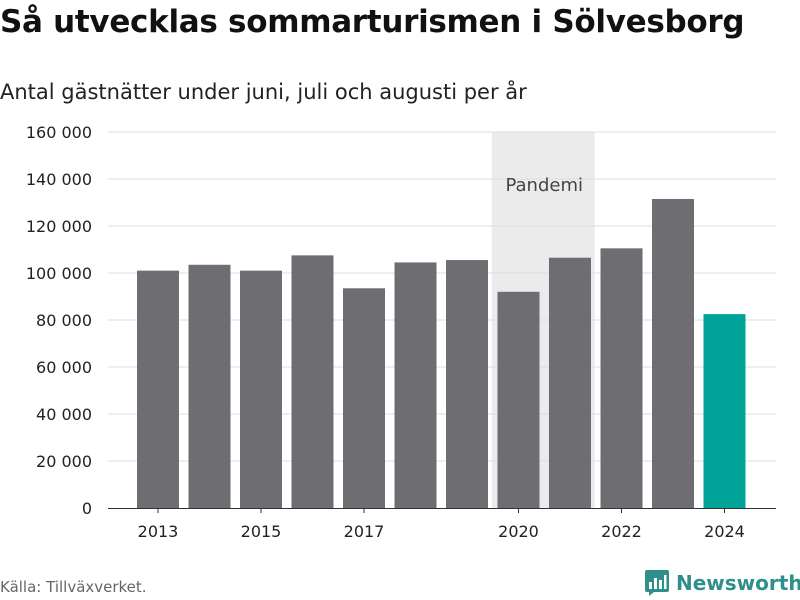 This screenshot has height=600, width=800. I want to click on x-tick-label: 2022, so click(621, 531).